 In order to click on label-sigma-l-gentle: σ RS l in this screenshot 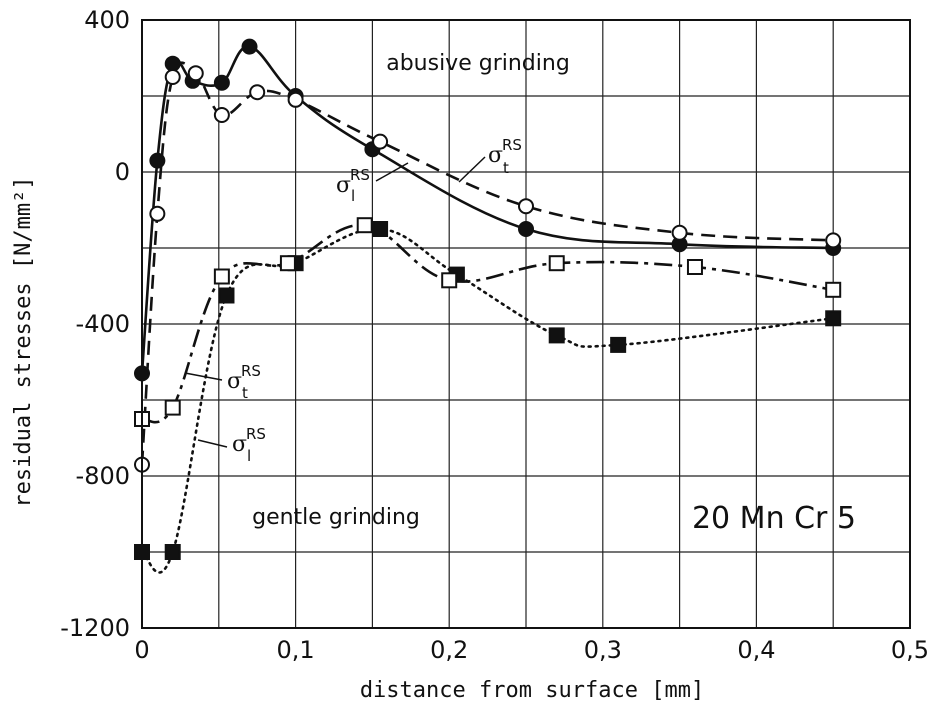, I will do `click(231, 445)`.